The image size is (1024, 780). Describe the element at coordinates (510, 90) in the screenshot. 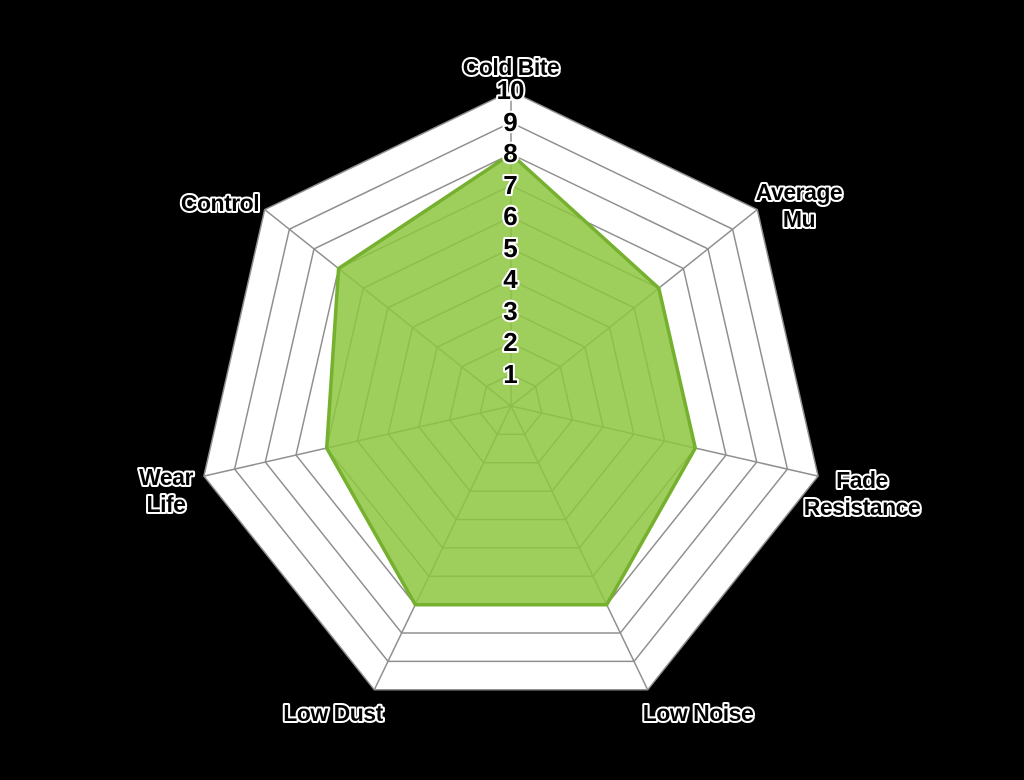

I see `ring-tick-10: 10` at that location.